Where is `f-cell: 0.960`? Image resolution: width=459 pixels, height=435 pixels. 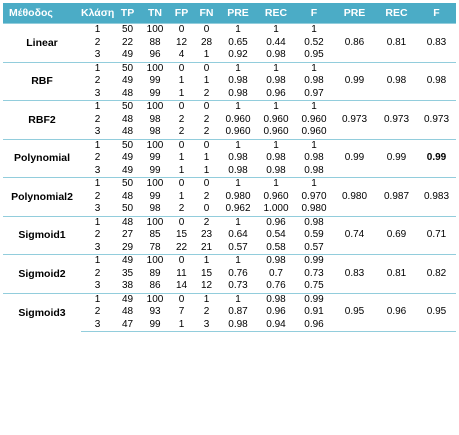 f-cell: 0.960 is located at coordinates (314, 119).